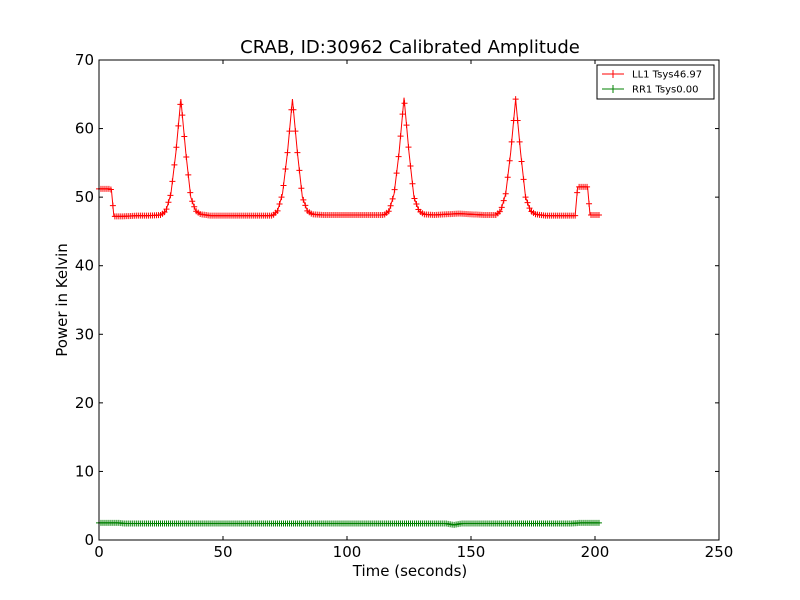  What do you see at coordinates (84, 403) in the screenshot?
I see `y-tick-label: 20` at bounding box center [84, 403].